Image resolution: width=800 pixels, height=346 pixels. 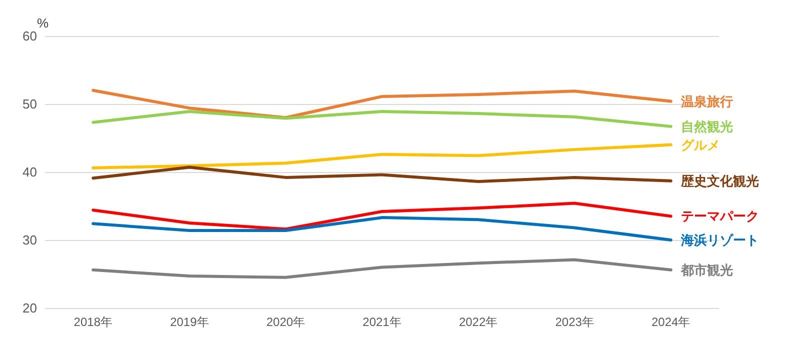 I want to click on y-tick-label: 50, so click(x=29, y=104).